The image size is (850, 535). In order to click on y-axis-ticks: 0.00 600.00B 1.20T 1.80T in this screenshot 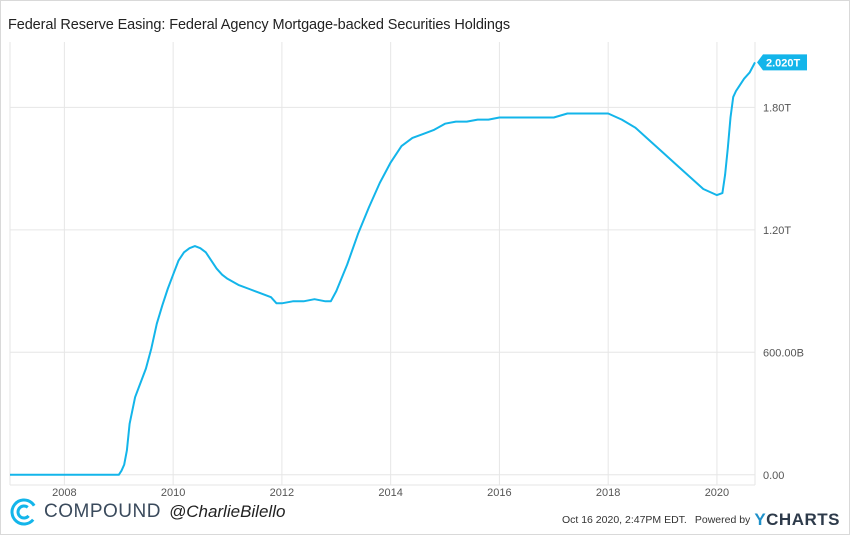, I will do `click(783, 291)`.